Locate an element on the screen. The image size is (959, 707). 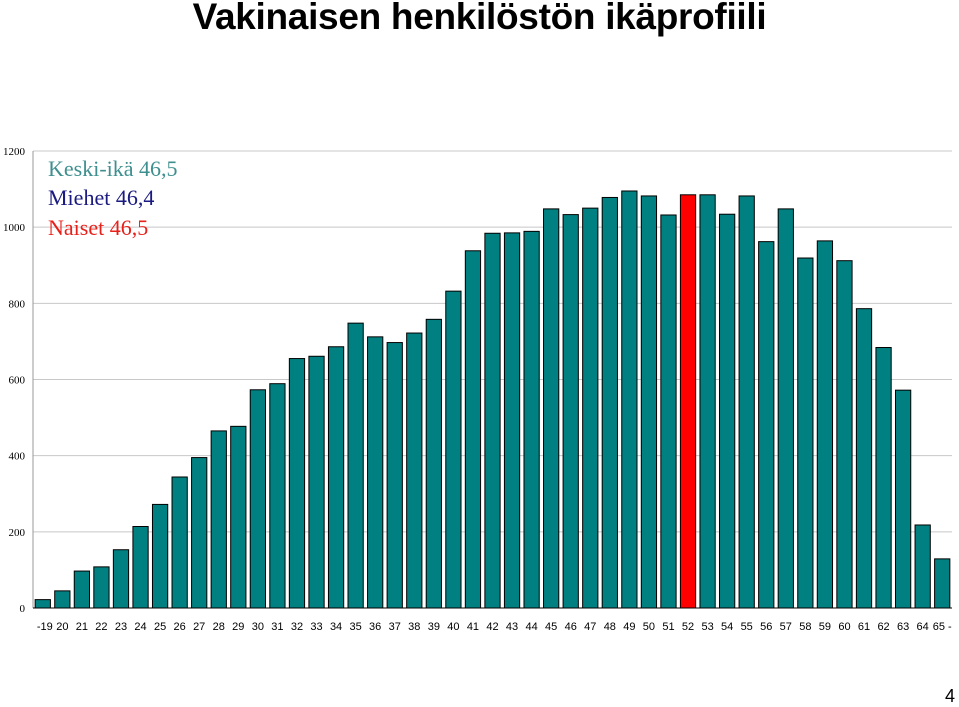
x-tick-label: 39 is located at coordinates (434, 627).